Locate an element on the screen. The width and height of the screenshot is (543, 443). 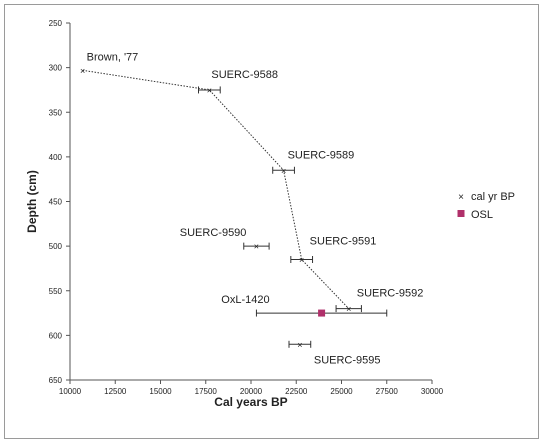
x-tick-label: 20000 is located at coordinates (251, 391).